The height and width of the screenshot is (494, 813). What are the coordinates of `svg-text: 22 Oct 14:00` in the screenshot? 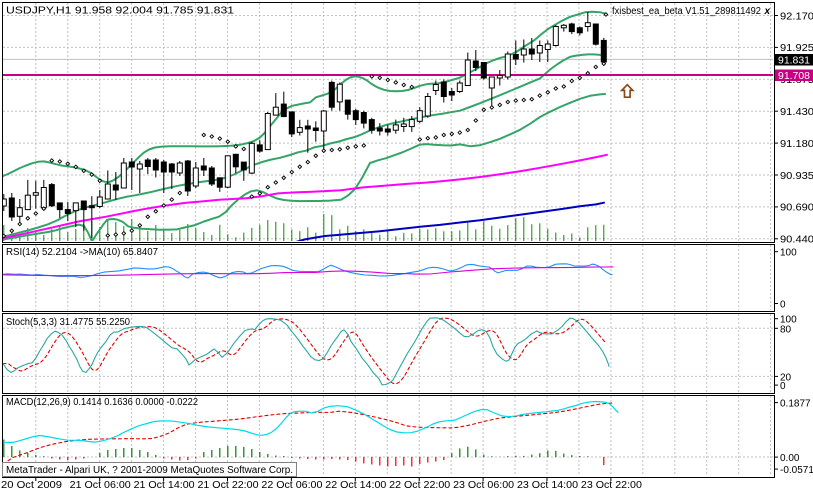 It's located at (355, 485).